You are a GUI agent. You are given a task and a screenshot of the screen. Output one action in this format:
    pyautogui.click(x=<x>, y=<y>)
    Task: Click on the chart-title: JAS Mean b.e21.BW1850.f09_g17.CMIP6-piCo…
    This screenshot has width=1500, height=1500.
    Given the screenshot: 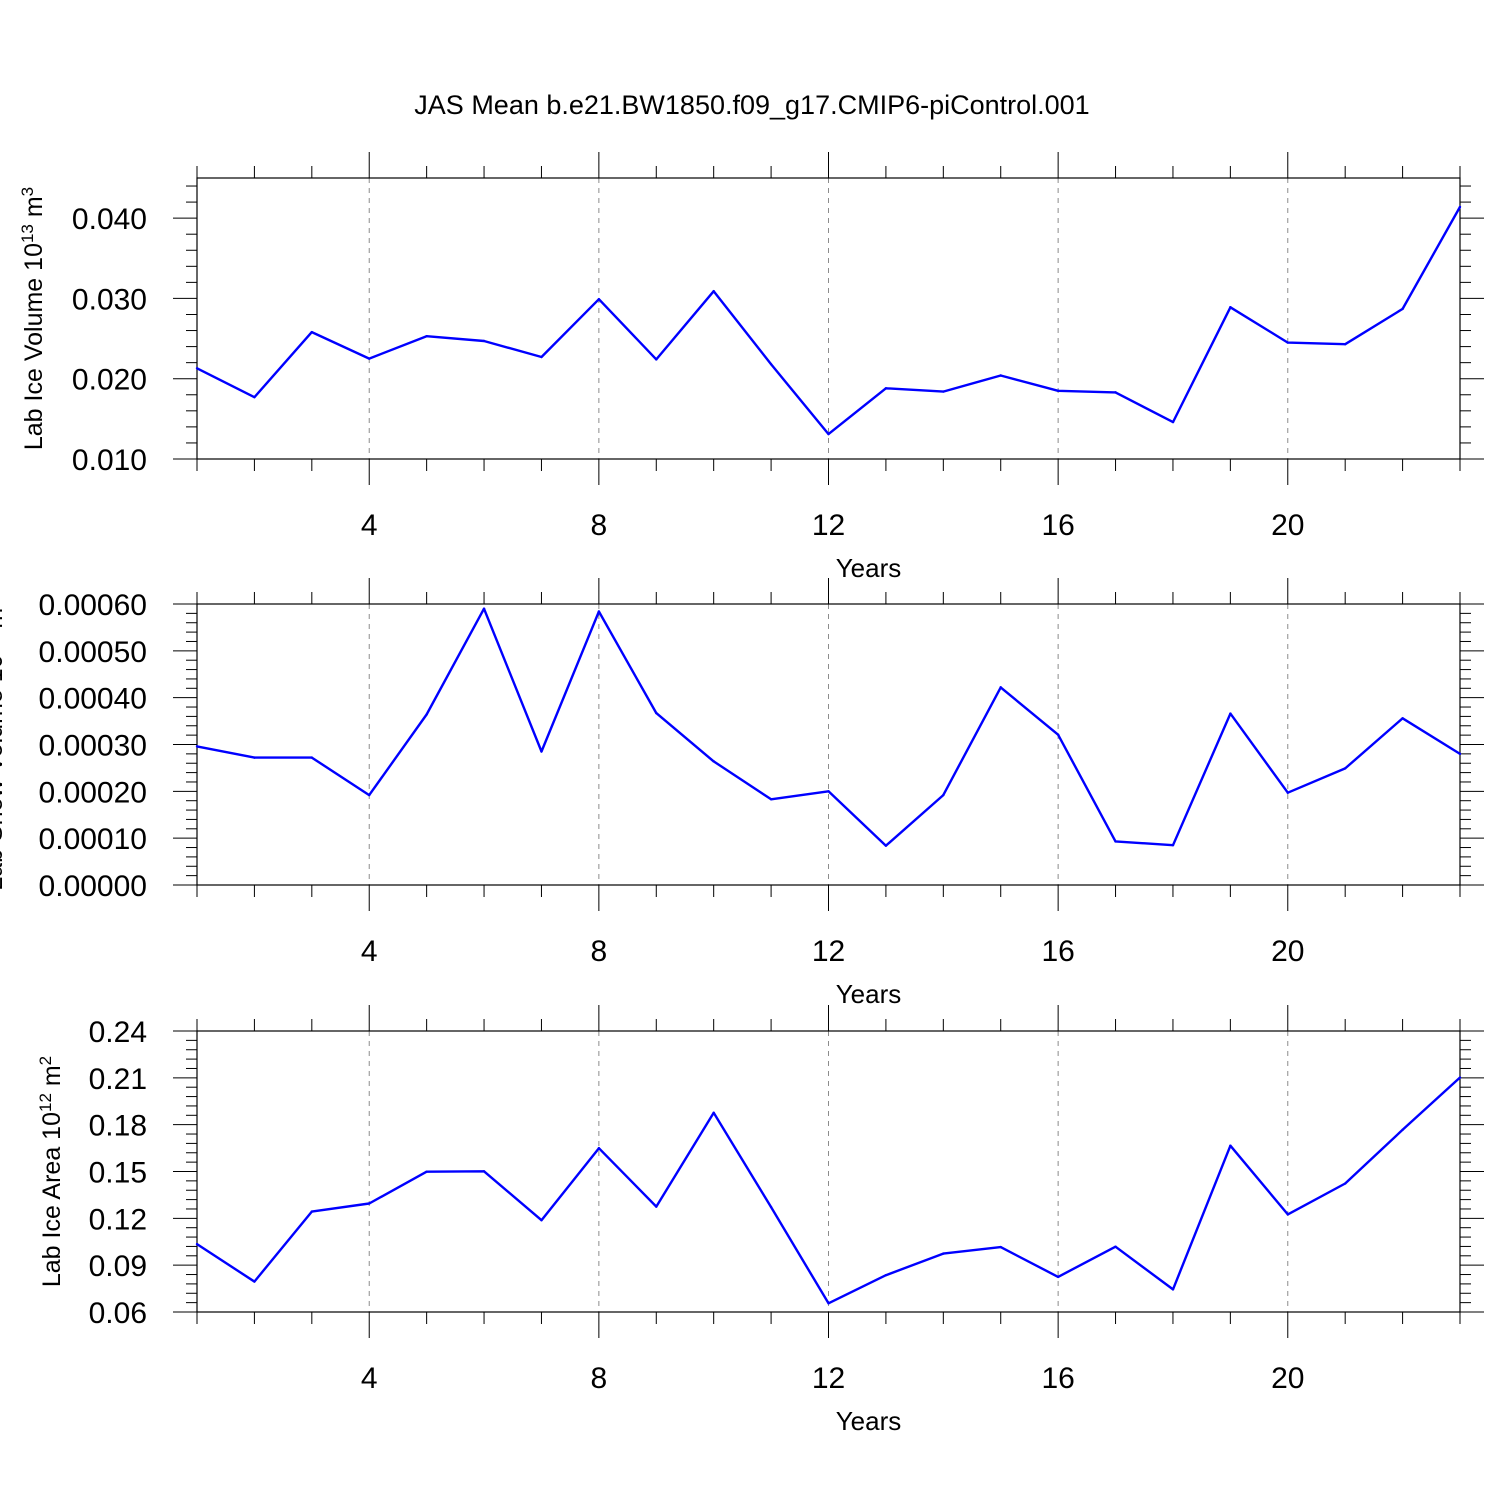 What is the action you would take?
    pyautogui.click(x=751, y=105)
    